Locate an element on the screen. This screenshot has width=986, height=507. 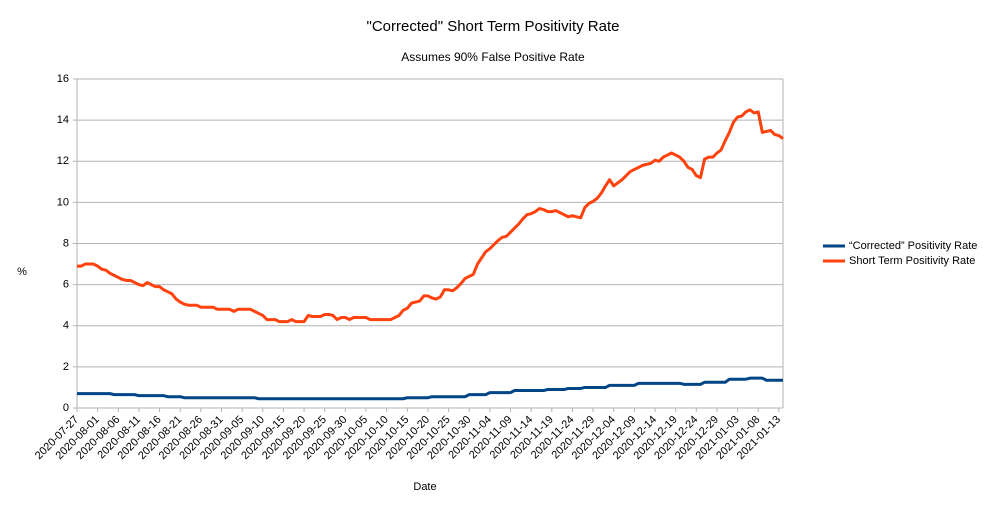
y-tick-label: 8 is located at coordinates (66, 243).